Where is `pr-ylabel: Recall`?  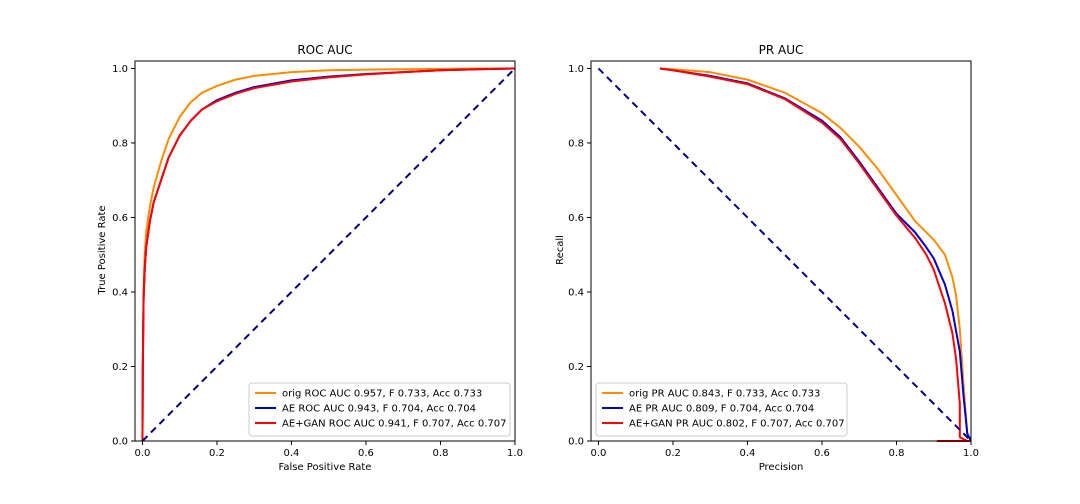
pr-ylabel: Recall is located at coordinates (560, 250).